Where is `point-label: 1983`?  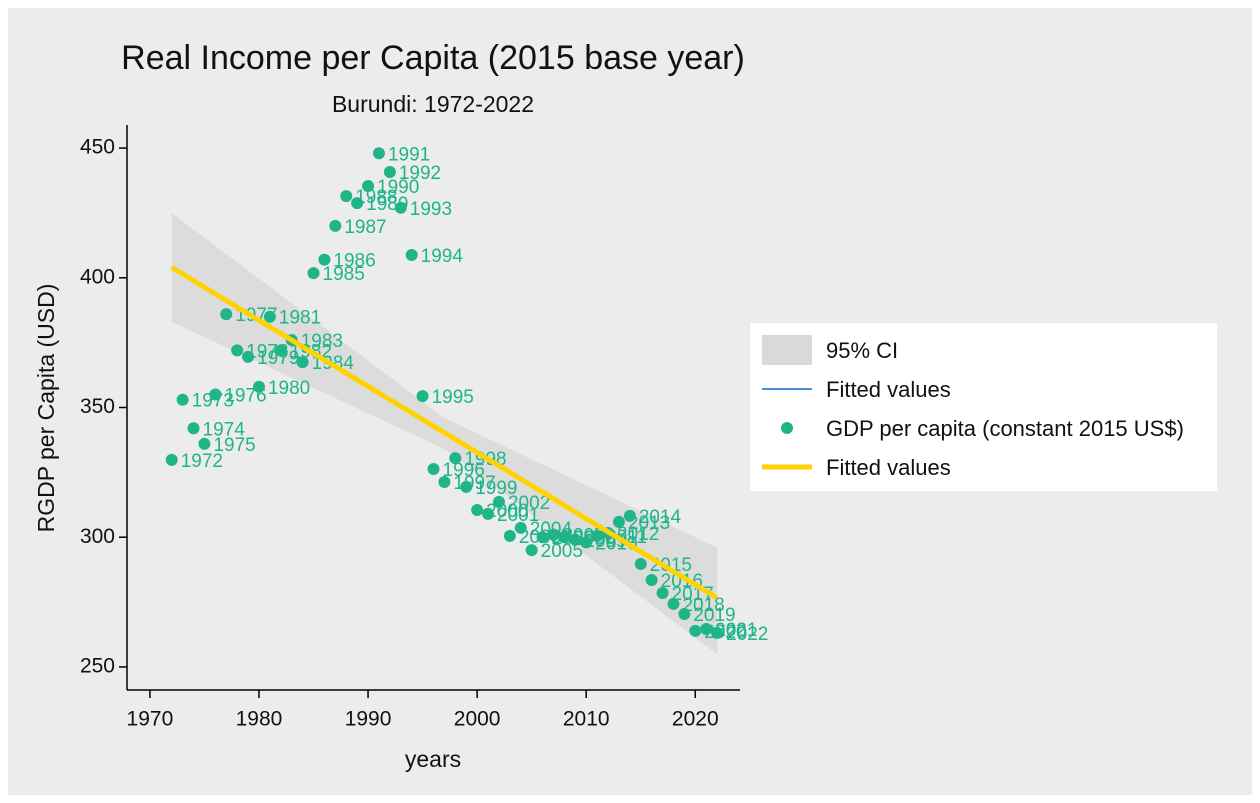
point-label: 1983 is located at coordinates (322, 341).